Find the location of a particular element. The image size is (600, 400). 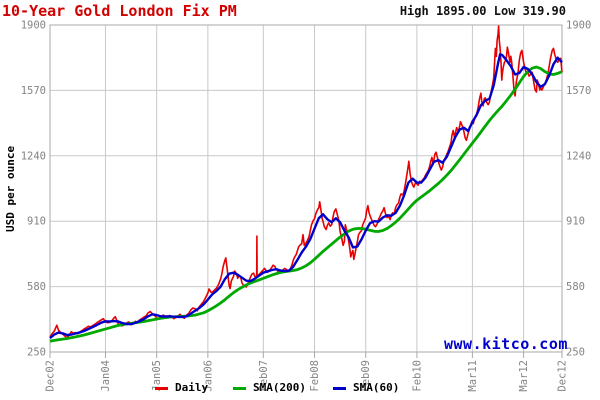

y-axis-title: USD per ounce is located at coordinates (10, 189).